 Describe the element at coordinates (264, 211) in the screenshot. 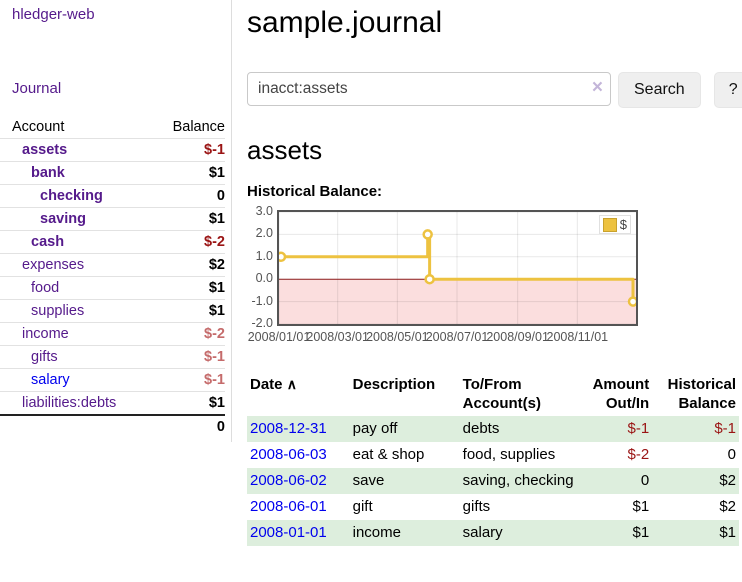

I see `y-axis-tick-label: 3.0` at that location.